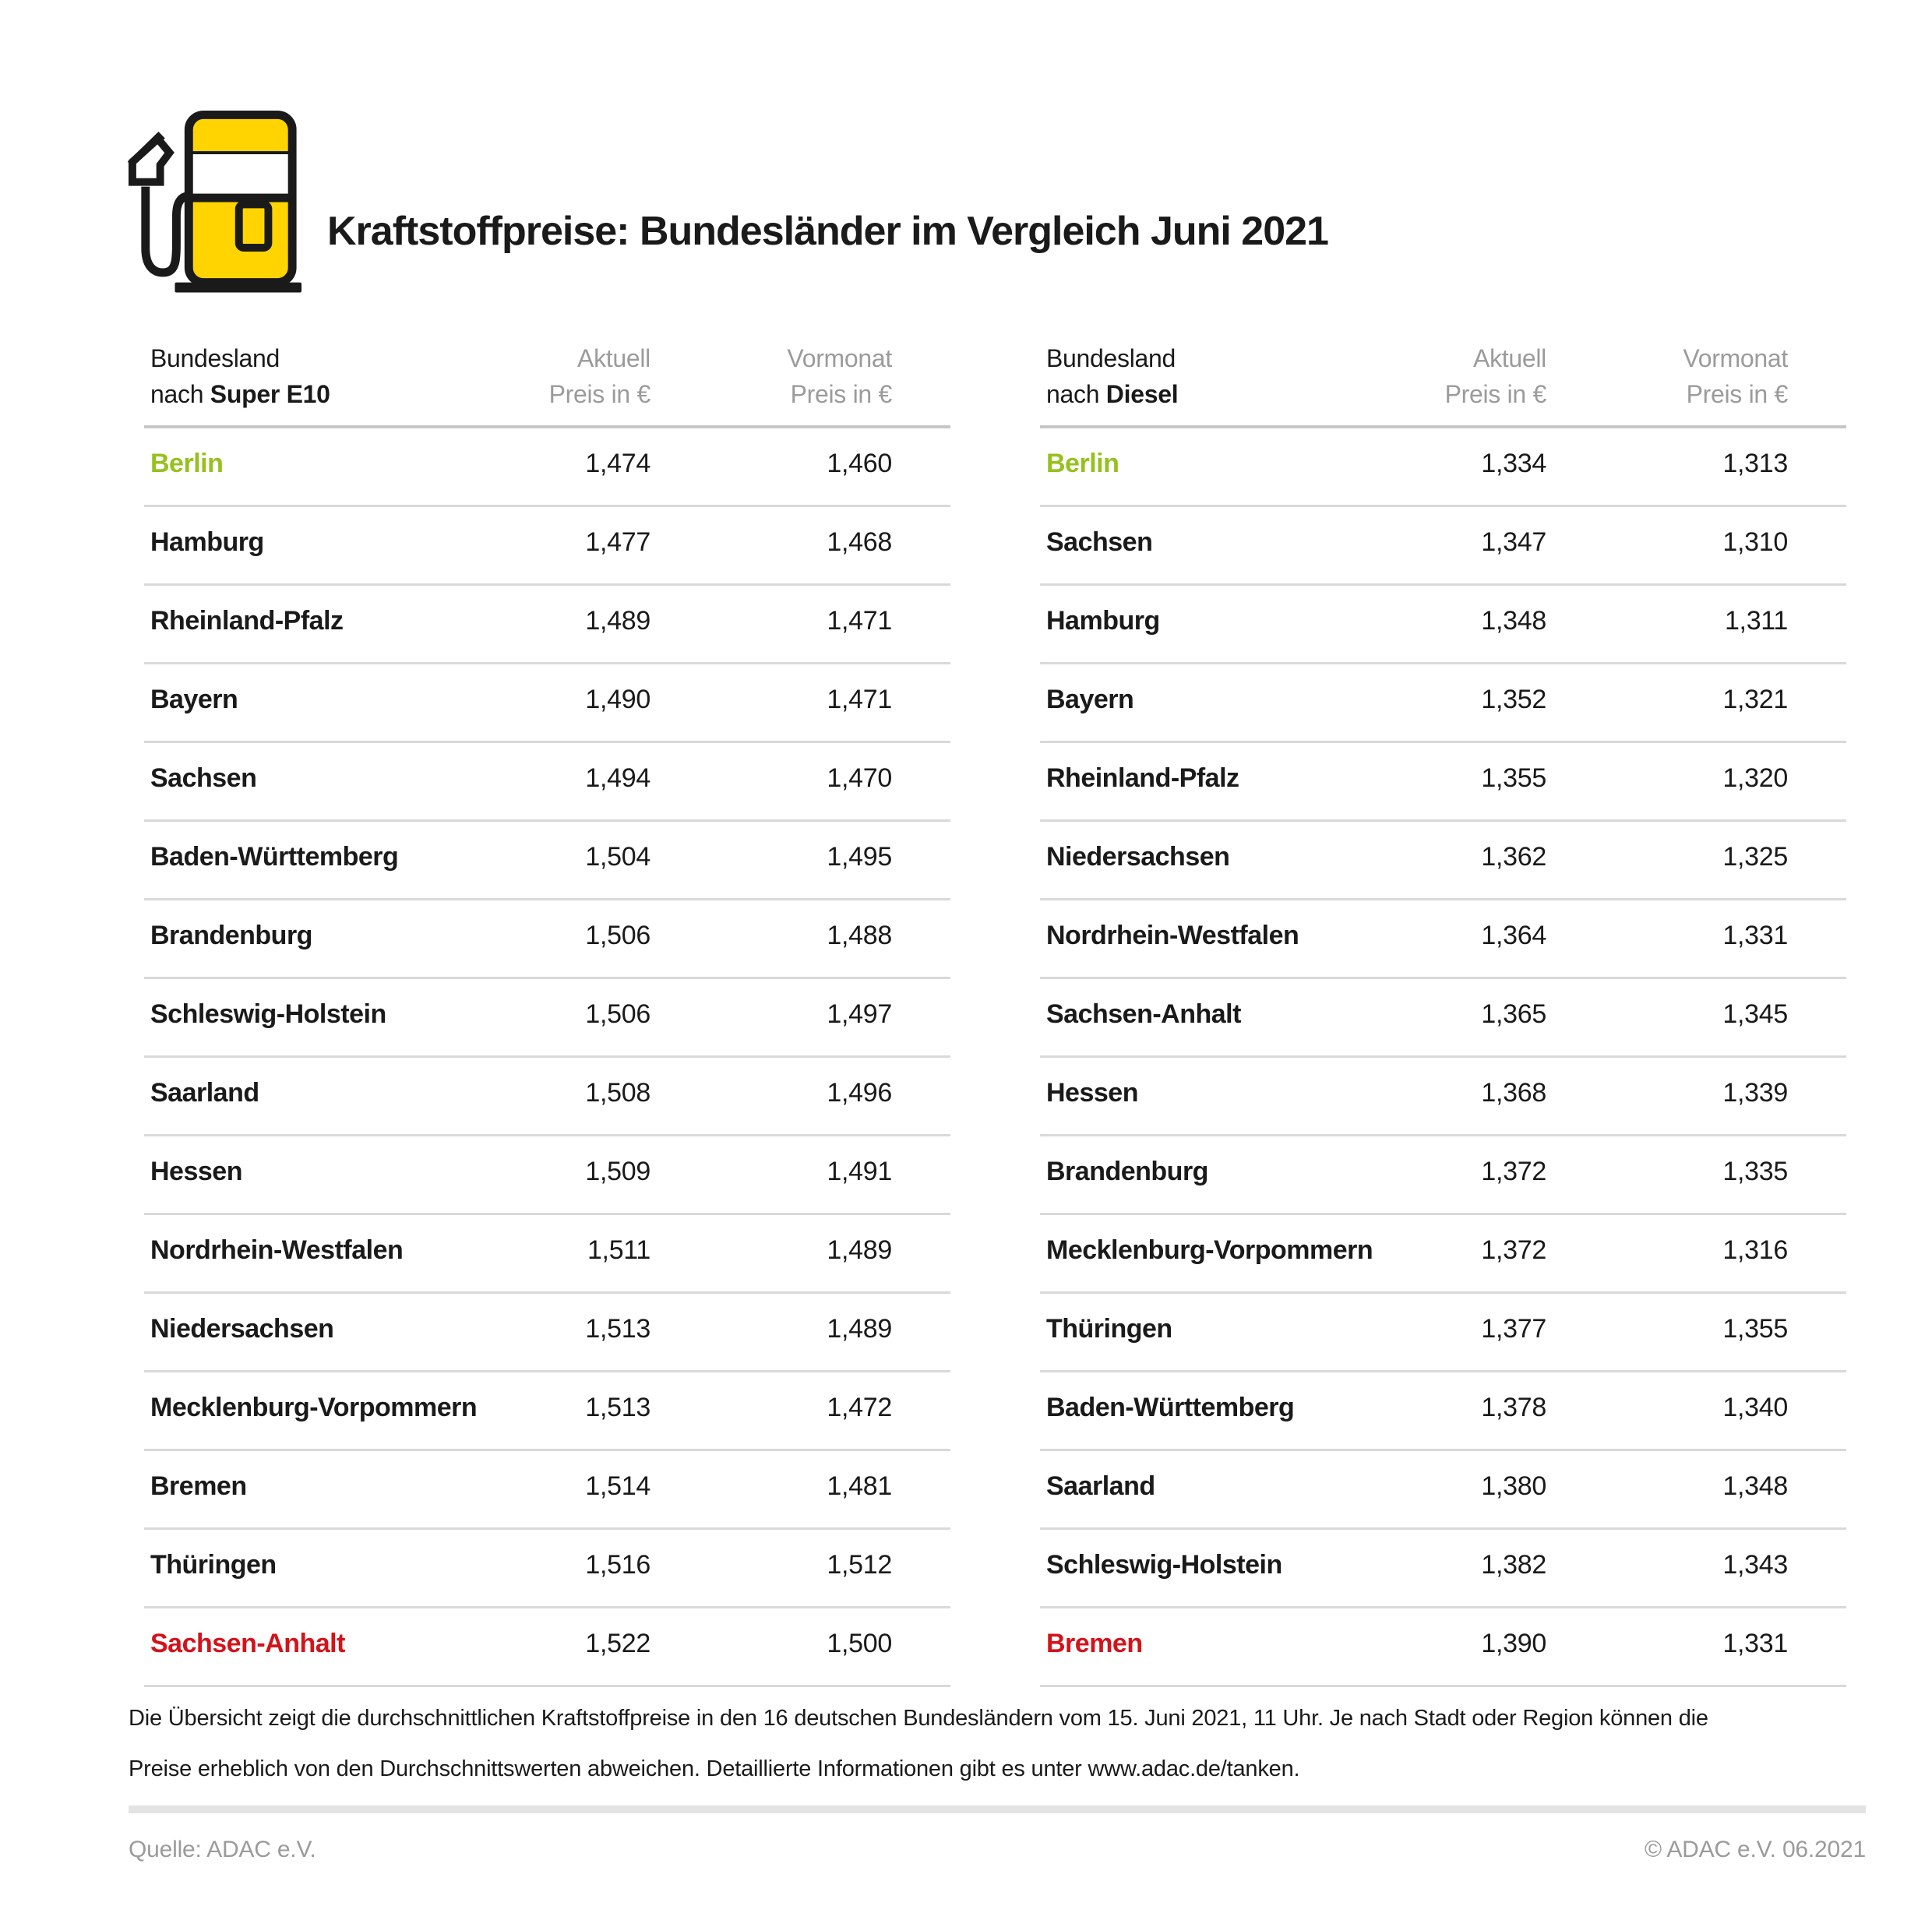  Describe the element at coordinates (1215, 376) in the screenshot. I see `column-header-bundesland: Bundesland nach Diesel` at that location.